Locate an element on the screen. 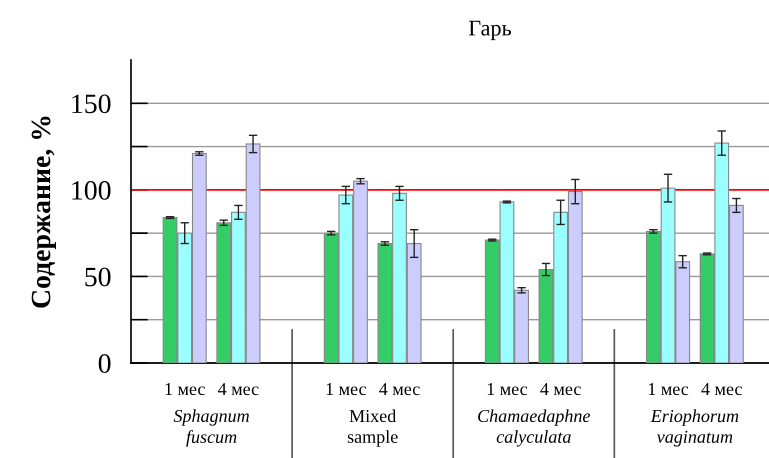 Image resolution: width=769 pixels, height=458 pixels. text: Eriophorum vaginatum is located at coordinates (694, 428).